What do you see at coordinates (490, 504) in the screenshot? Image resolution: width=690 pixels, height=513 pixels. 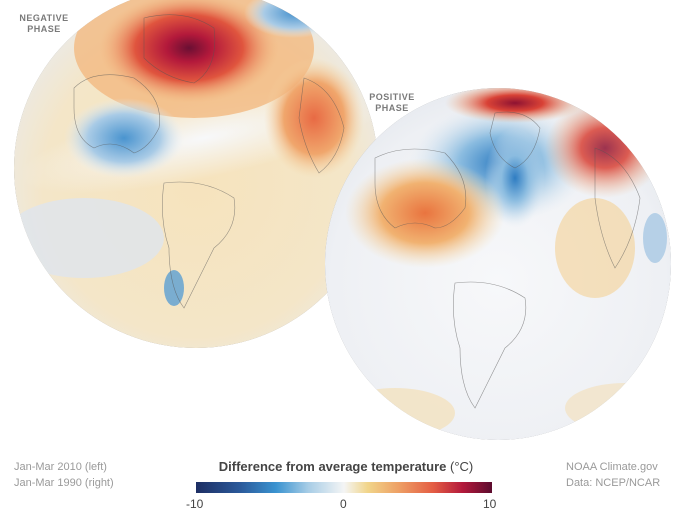 I see `colorbar-max-label: 10` at bounding box center [490, 504].